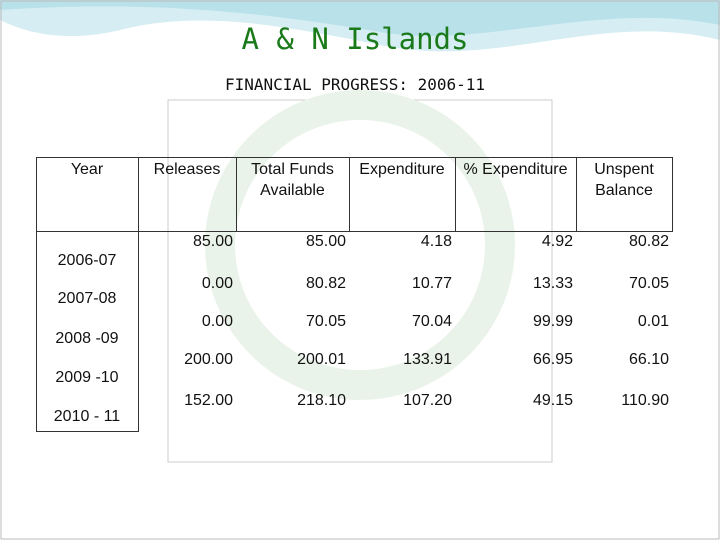  Describe the element at coordinates (552, 283) in the screenshot. I see `value-cell: 13.33` at that location.